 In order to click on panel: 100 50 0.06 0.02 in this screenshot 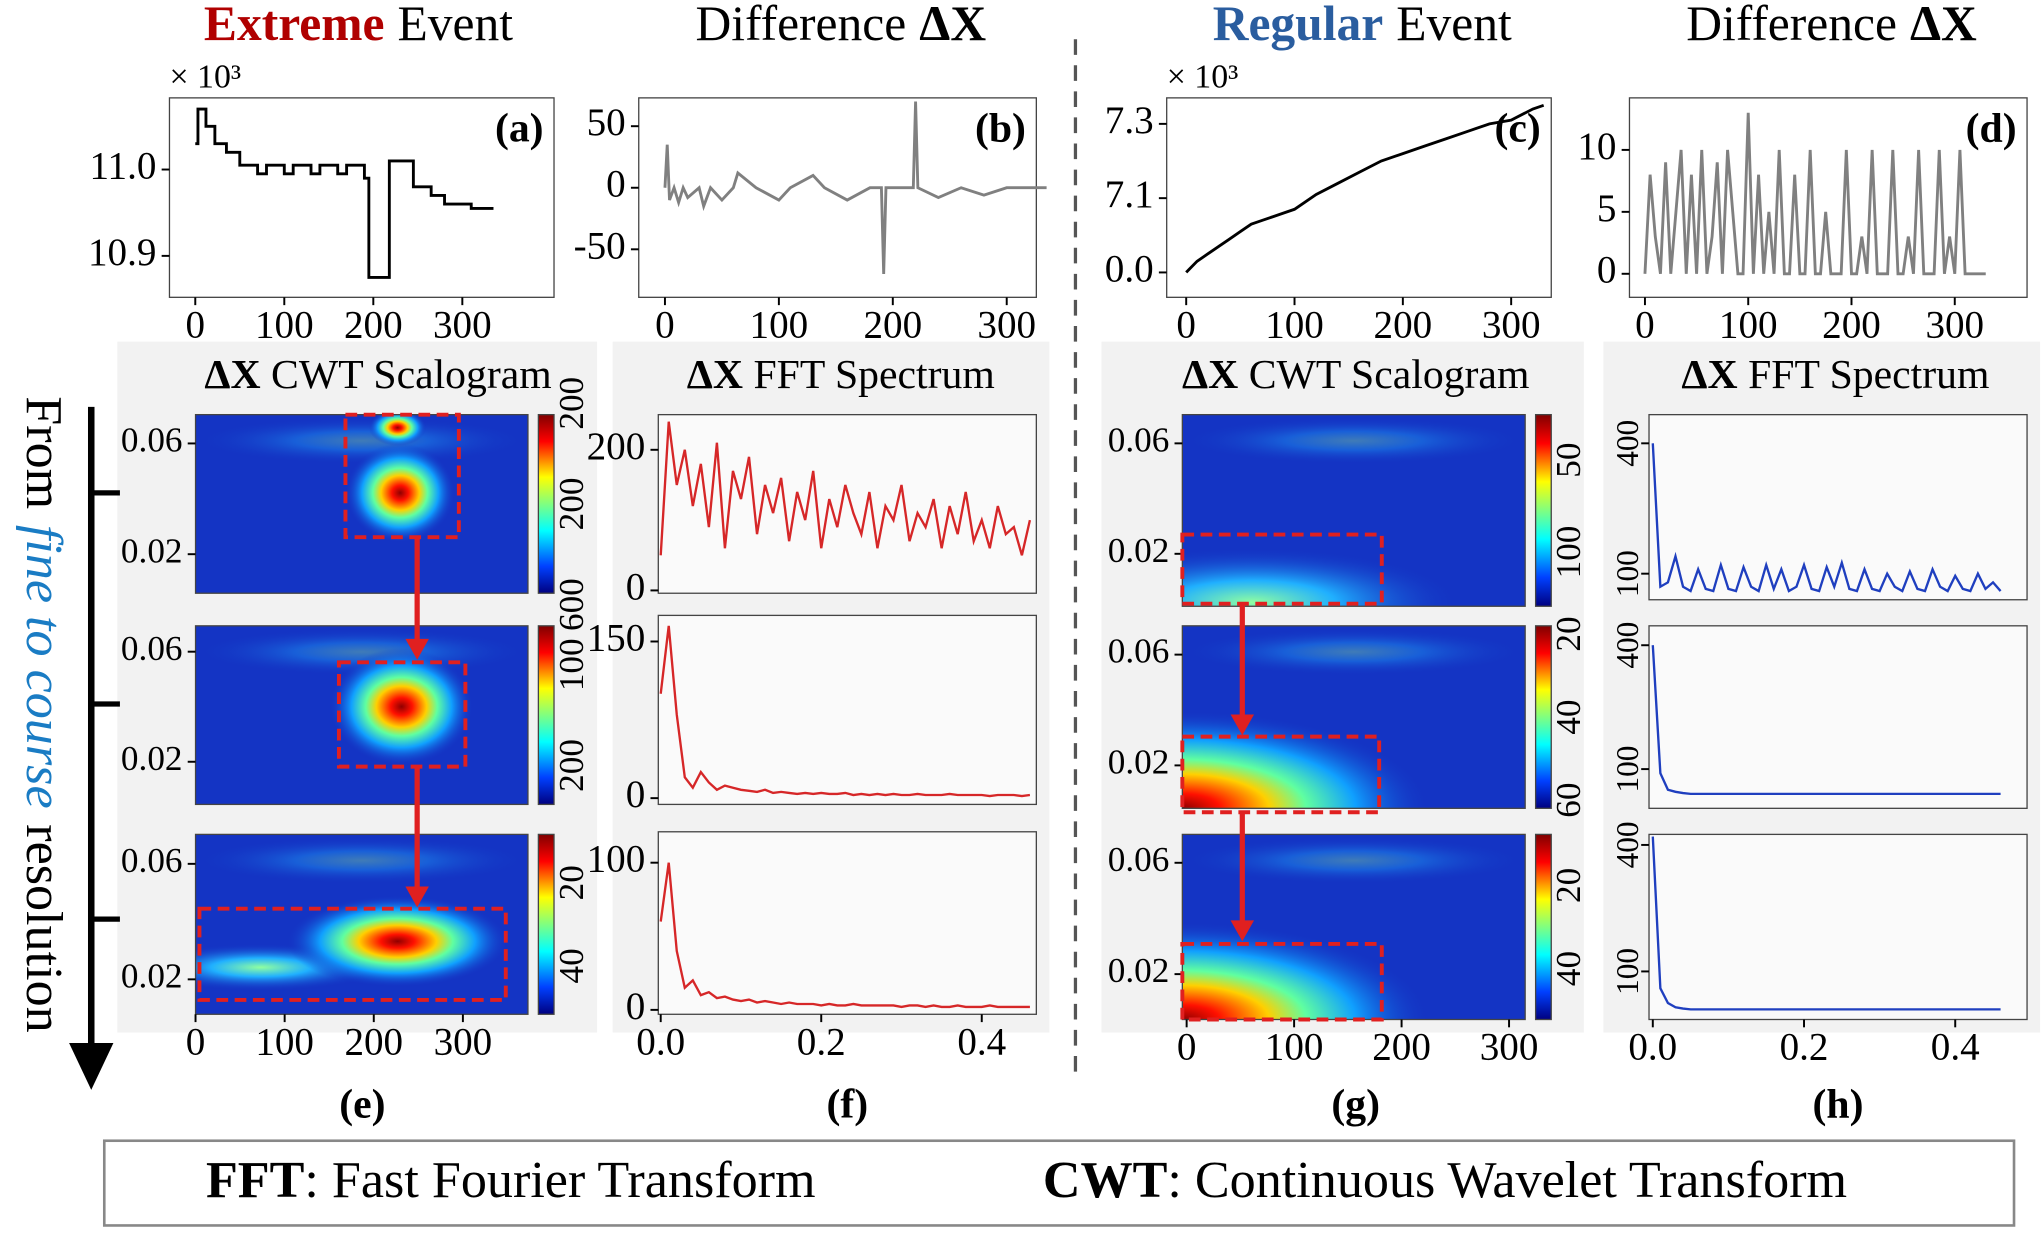, I will do `click(1348, 510)`.